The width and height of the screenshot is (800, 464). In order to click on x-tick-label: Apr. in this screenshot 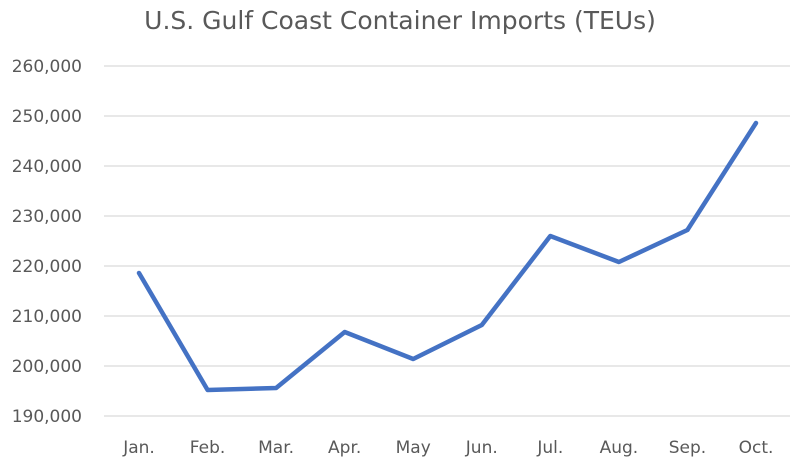, I will do `click(344, 448)`.